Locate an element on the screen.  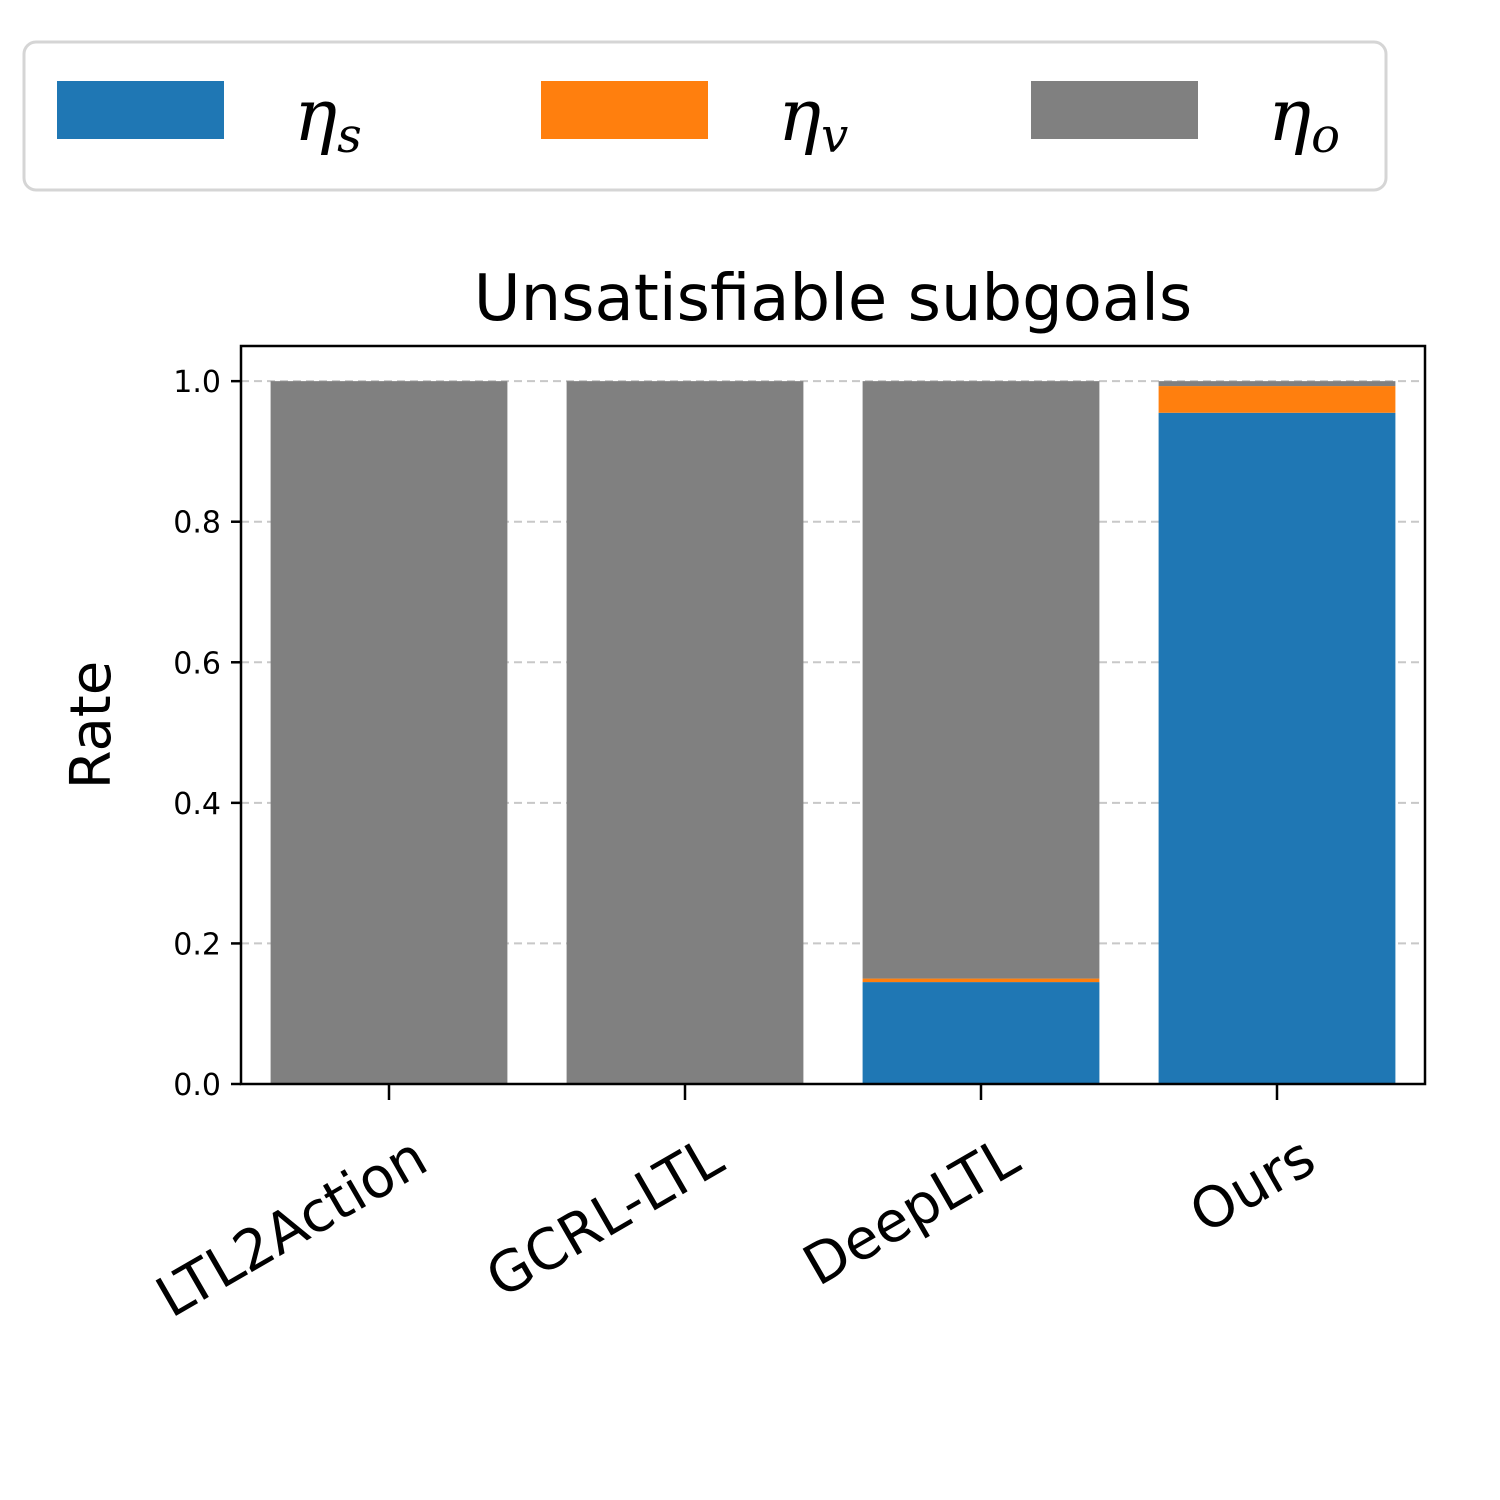
y-tick-label: 1.0 is located at coordinates (197, 382).